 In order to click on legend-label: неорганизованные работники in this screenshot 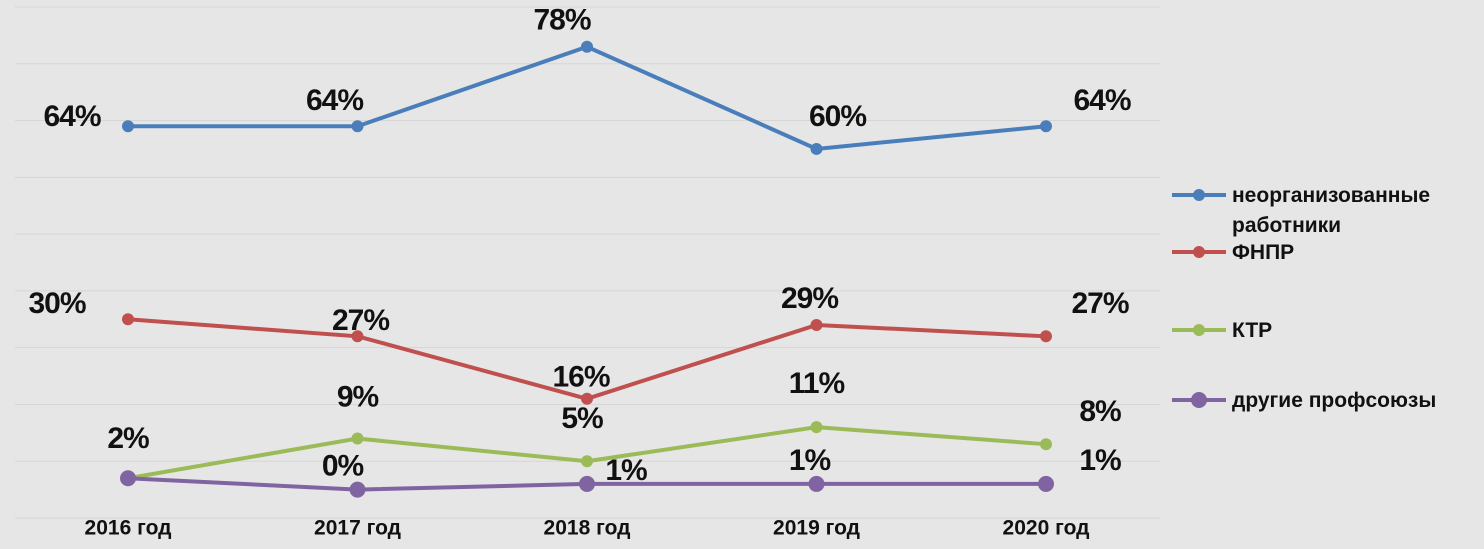, I will do `click(1331, 210)`.